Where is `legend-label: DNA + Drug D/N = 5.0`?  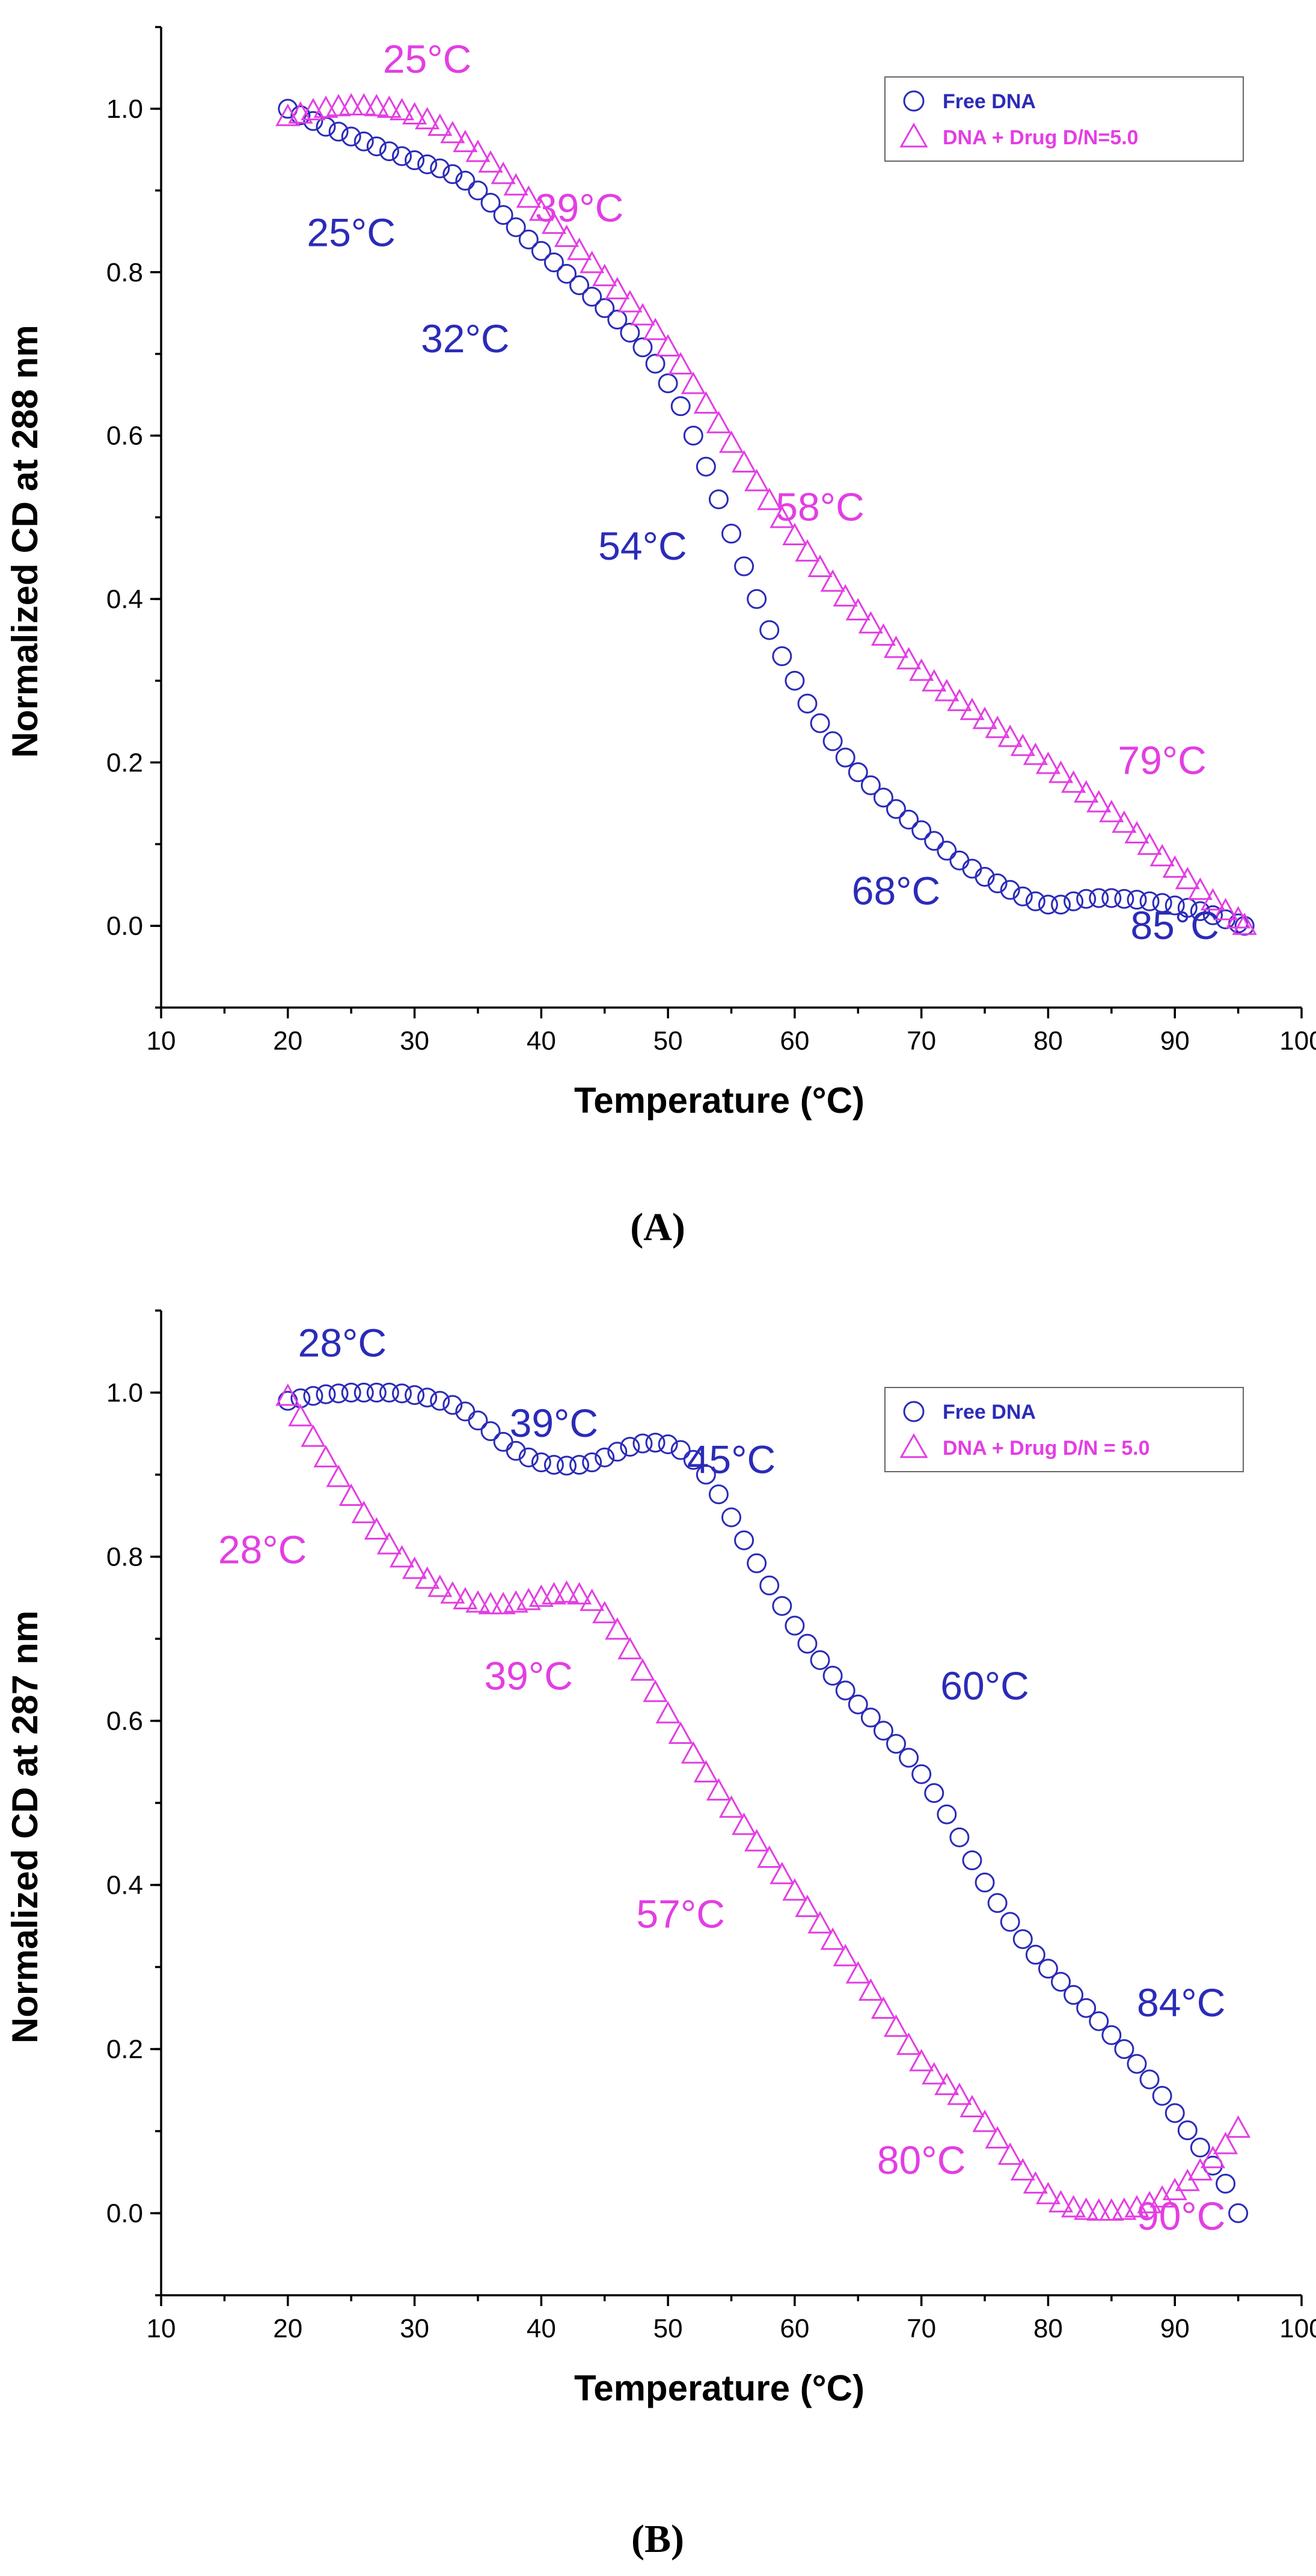 legend-label: DNA + Drug D/N = 5.0 is located at coordinates (1046, 1448).